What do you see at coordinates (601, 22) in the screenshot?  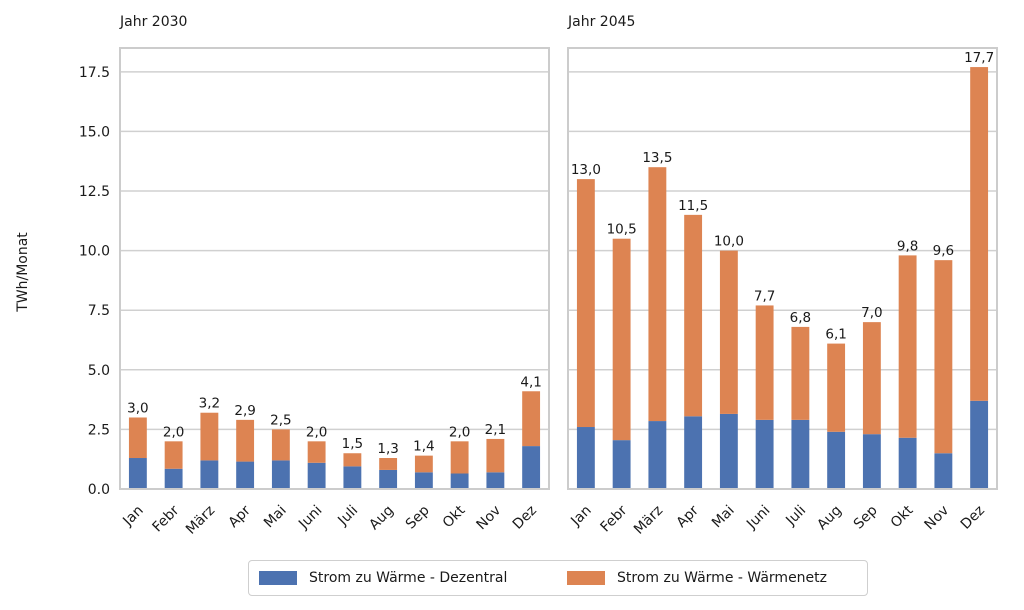 I see `panel-title-1: Jahr 2045` at bounding box center [601, 22].